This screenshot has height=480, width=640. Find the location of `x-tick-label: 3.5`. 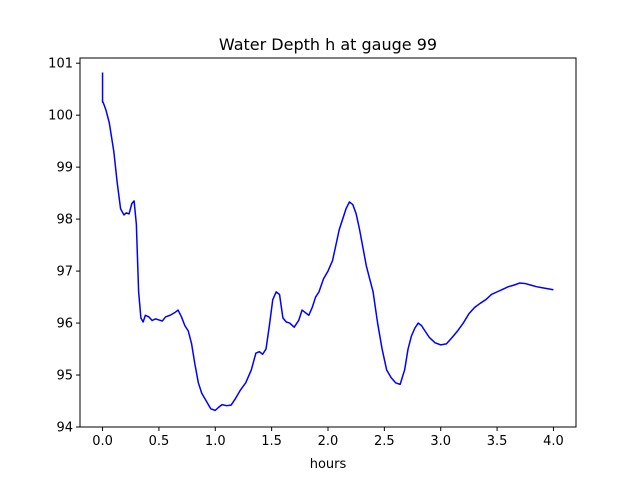

x-tick-label: 3.5 is located at coordinates (497, 441).